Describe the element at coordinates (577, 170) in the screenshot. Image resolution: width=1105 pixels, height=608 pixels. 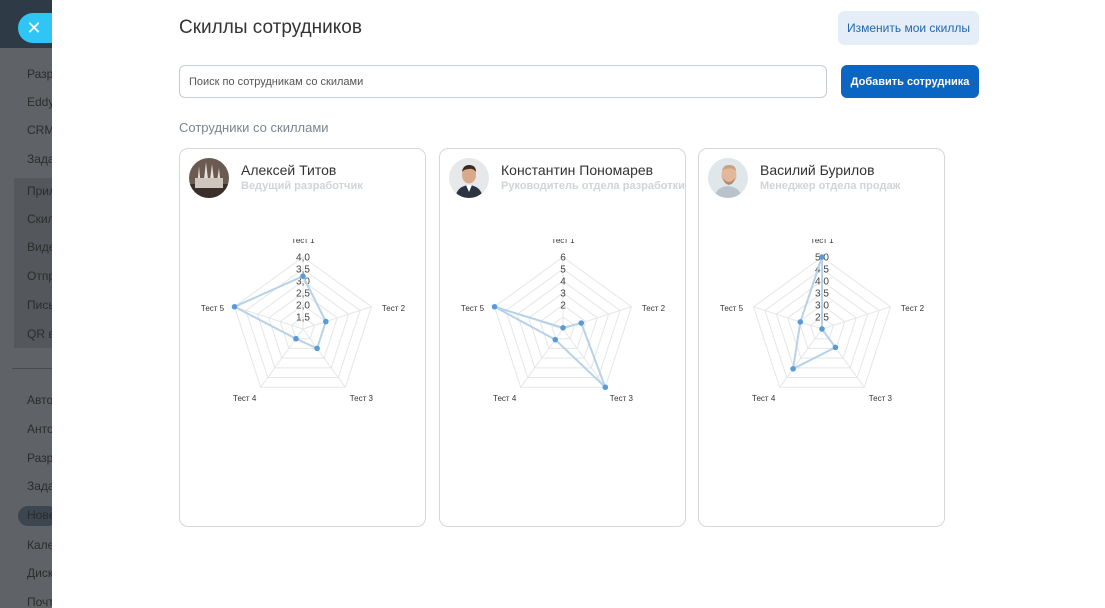
I see `employee-name: Константин Пономарев` at that location.